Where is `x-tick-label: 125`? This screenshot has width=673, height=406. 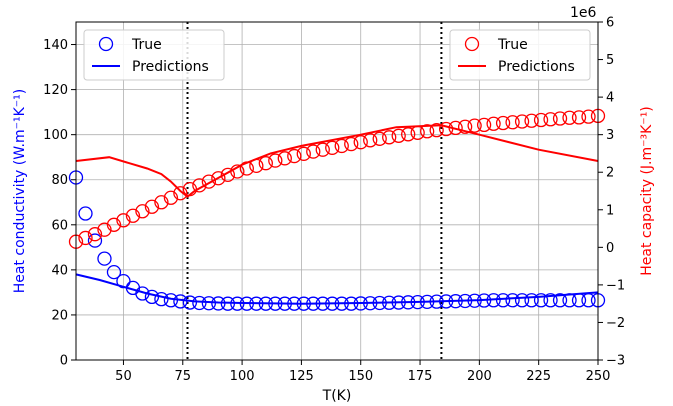
x-tick-label: 125 is located at coordinates (301, 376).